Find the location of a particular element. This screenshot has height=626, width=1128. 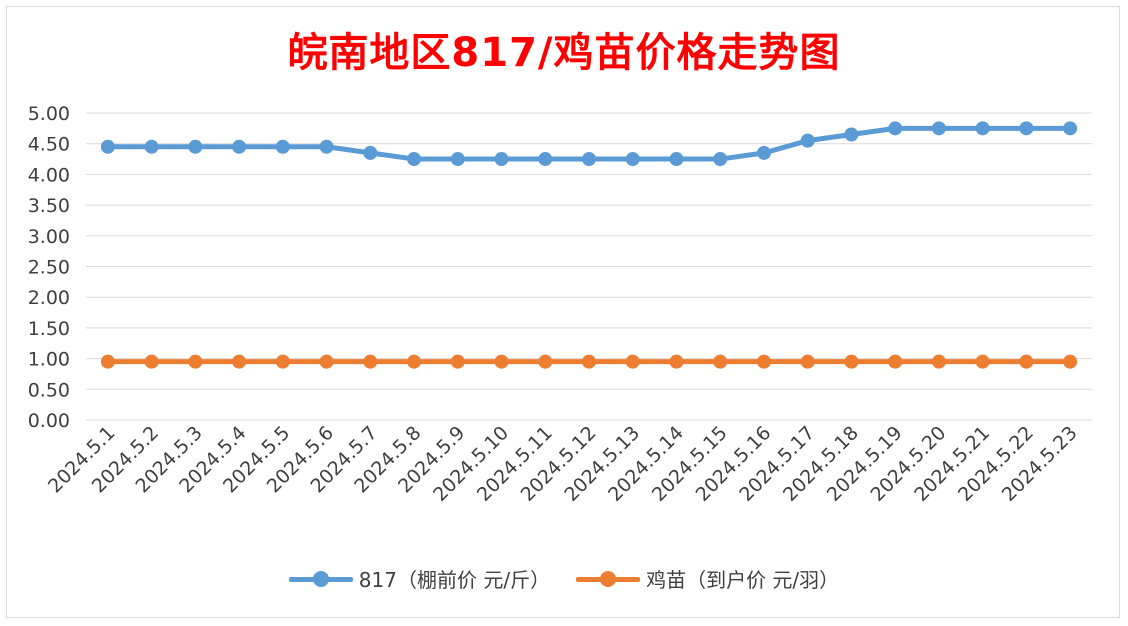

legend-item-817: 817（棚前价 元/斤） is located at coordinates (419, 578).